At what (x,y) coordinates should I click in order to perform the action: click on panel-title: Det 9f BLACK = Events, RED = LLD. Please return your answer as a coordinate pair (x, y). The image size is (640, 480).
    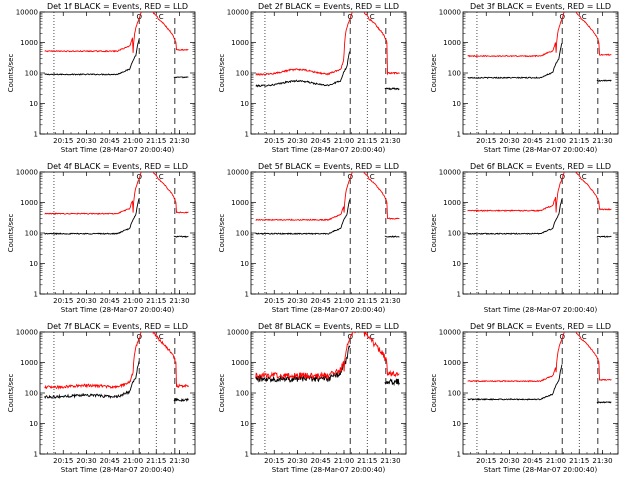
    Looking at the image, I should click on (540, 326).